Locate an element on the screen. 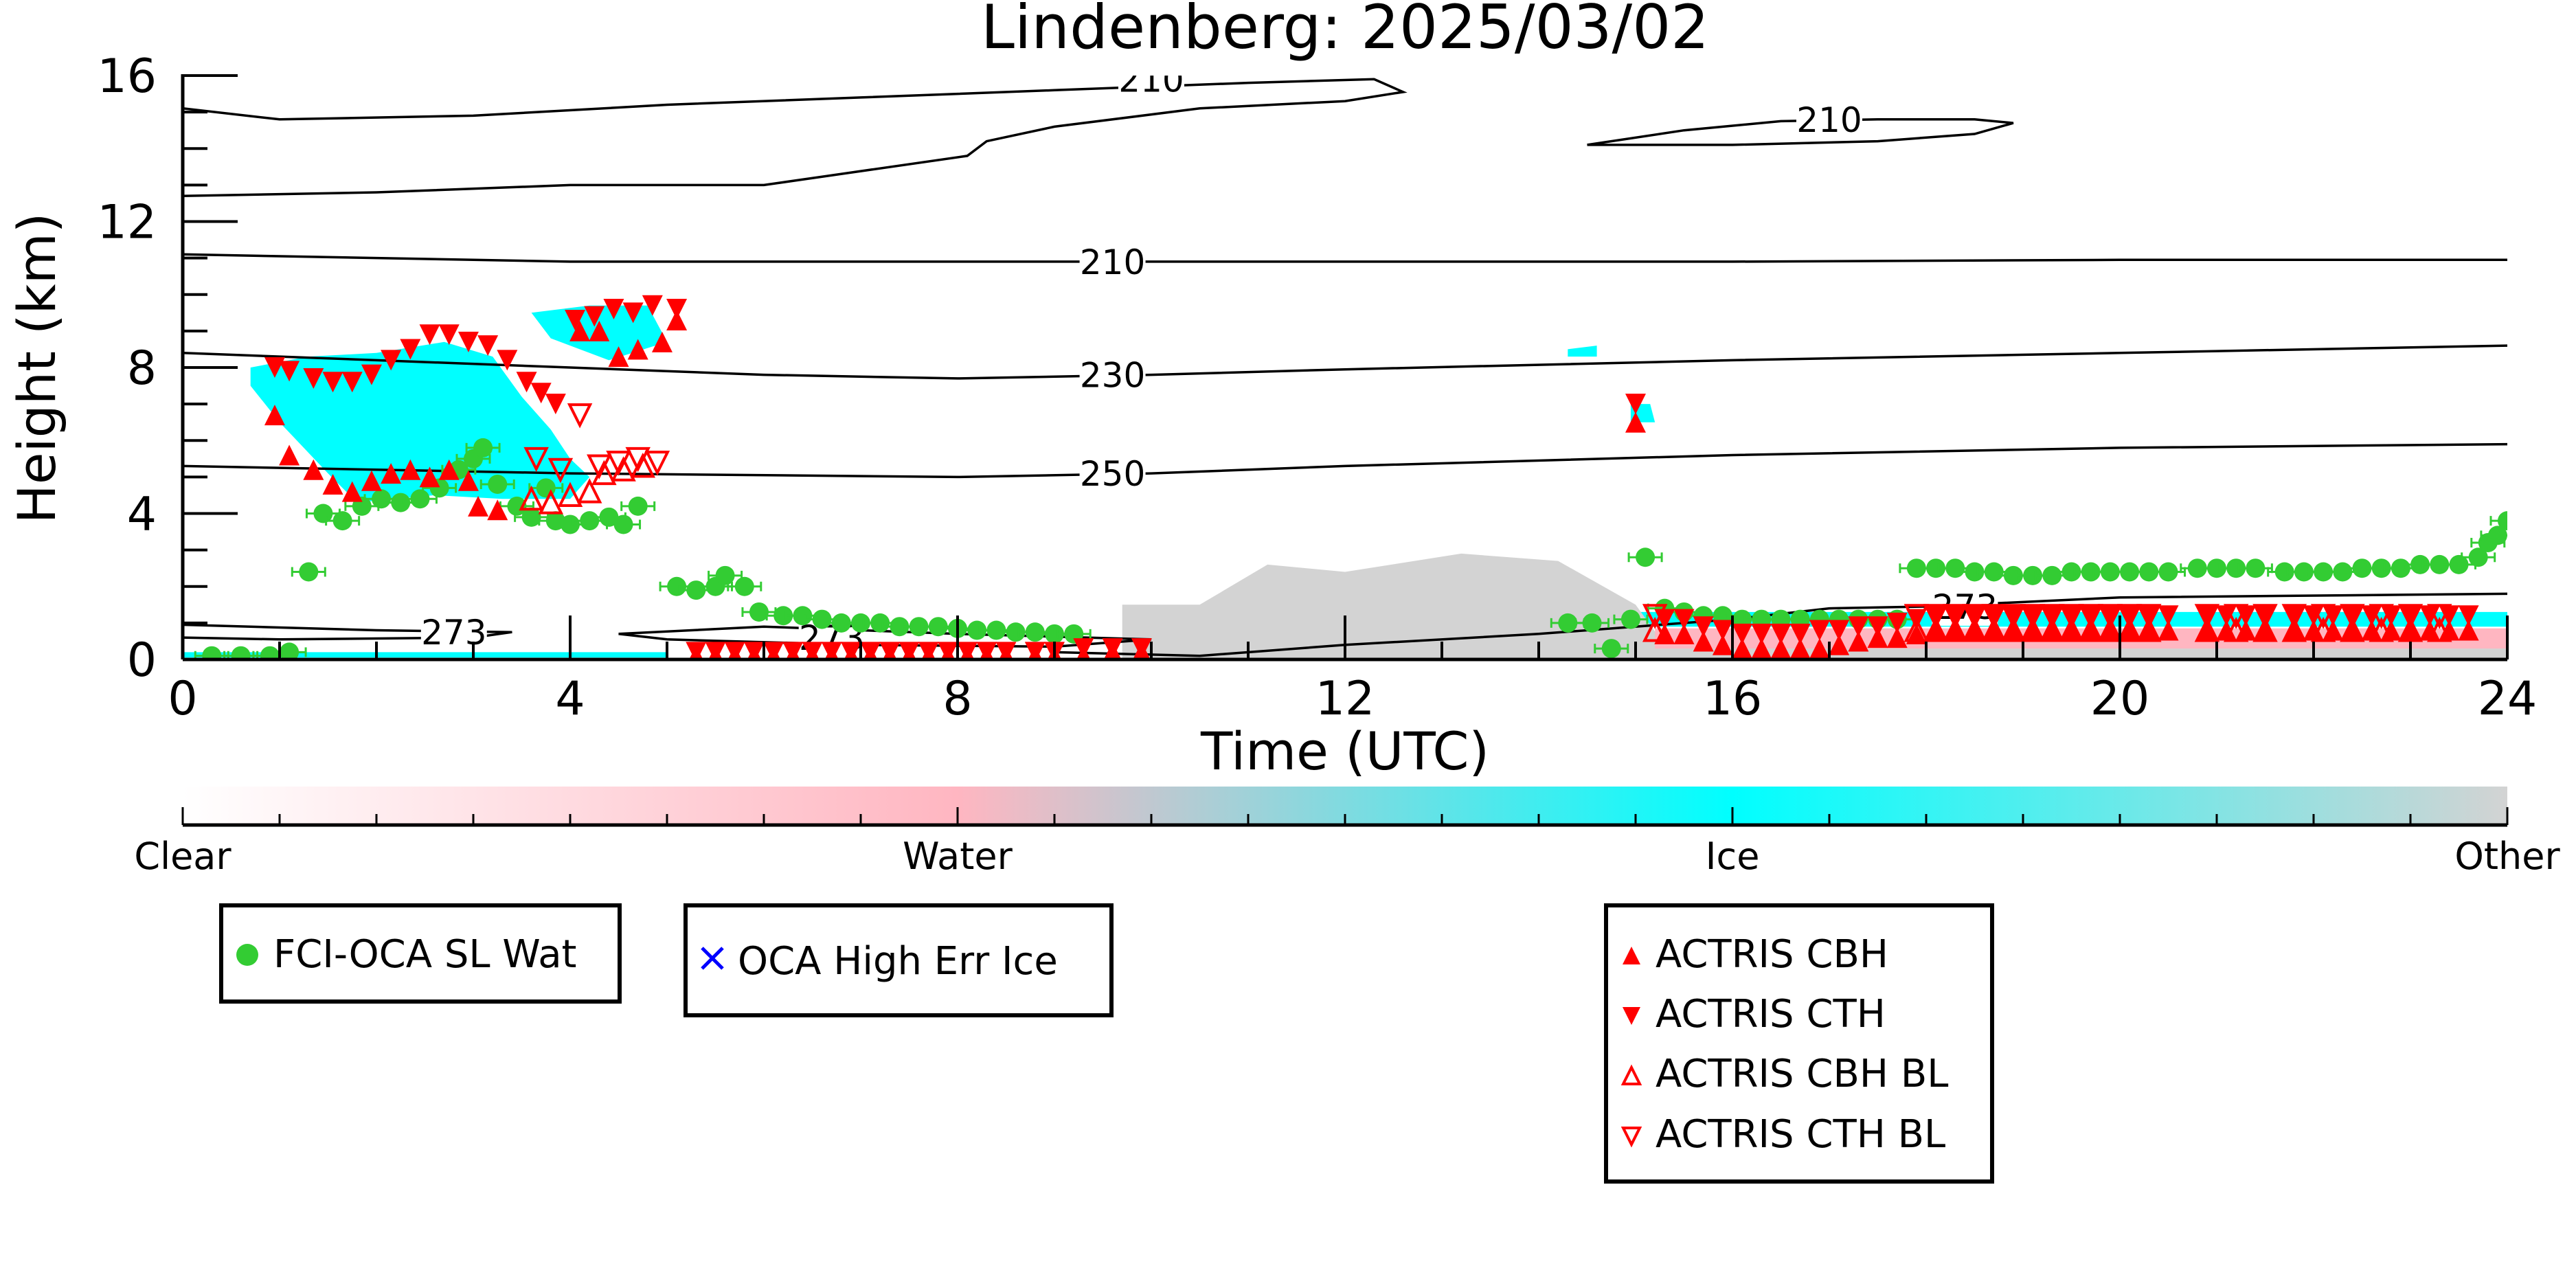 This screenshot has width=2576, height=1288. legend-box-fci: FCI-OCA SL Wat is located at coordinates (420, 953).